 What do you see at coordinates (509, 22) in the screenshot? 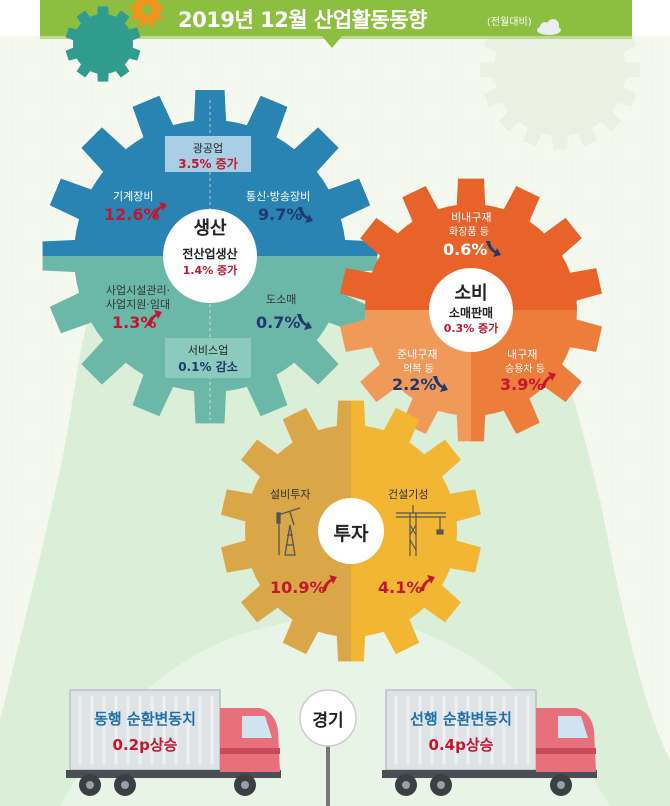
I see `page-subtitle: (전월대비)` at bounding box center [509, 22].